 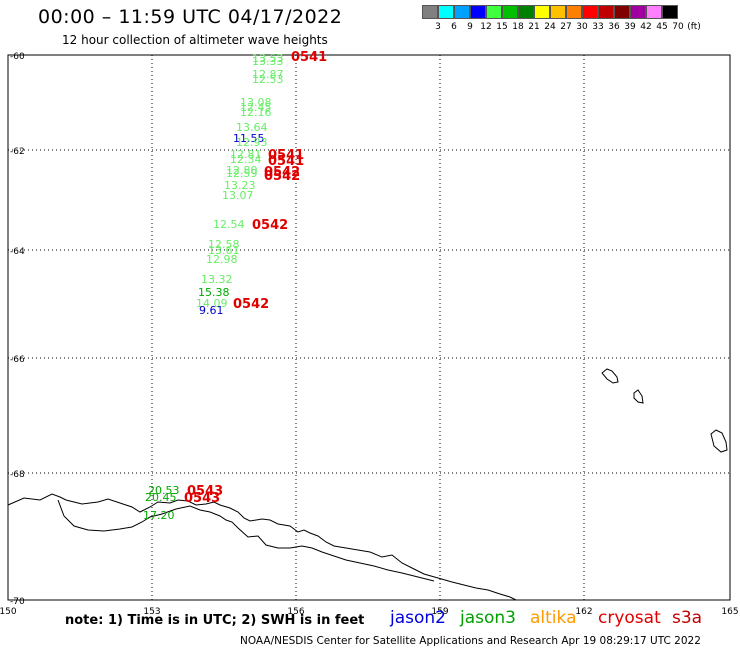 What do you see at coordinates (214, 292) in the screenshot?
I see `wave-height-value: 15.38` at bounding box center [214, 292].